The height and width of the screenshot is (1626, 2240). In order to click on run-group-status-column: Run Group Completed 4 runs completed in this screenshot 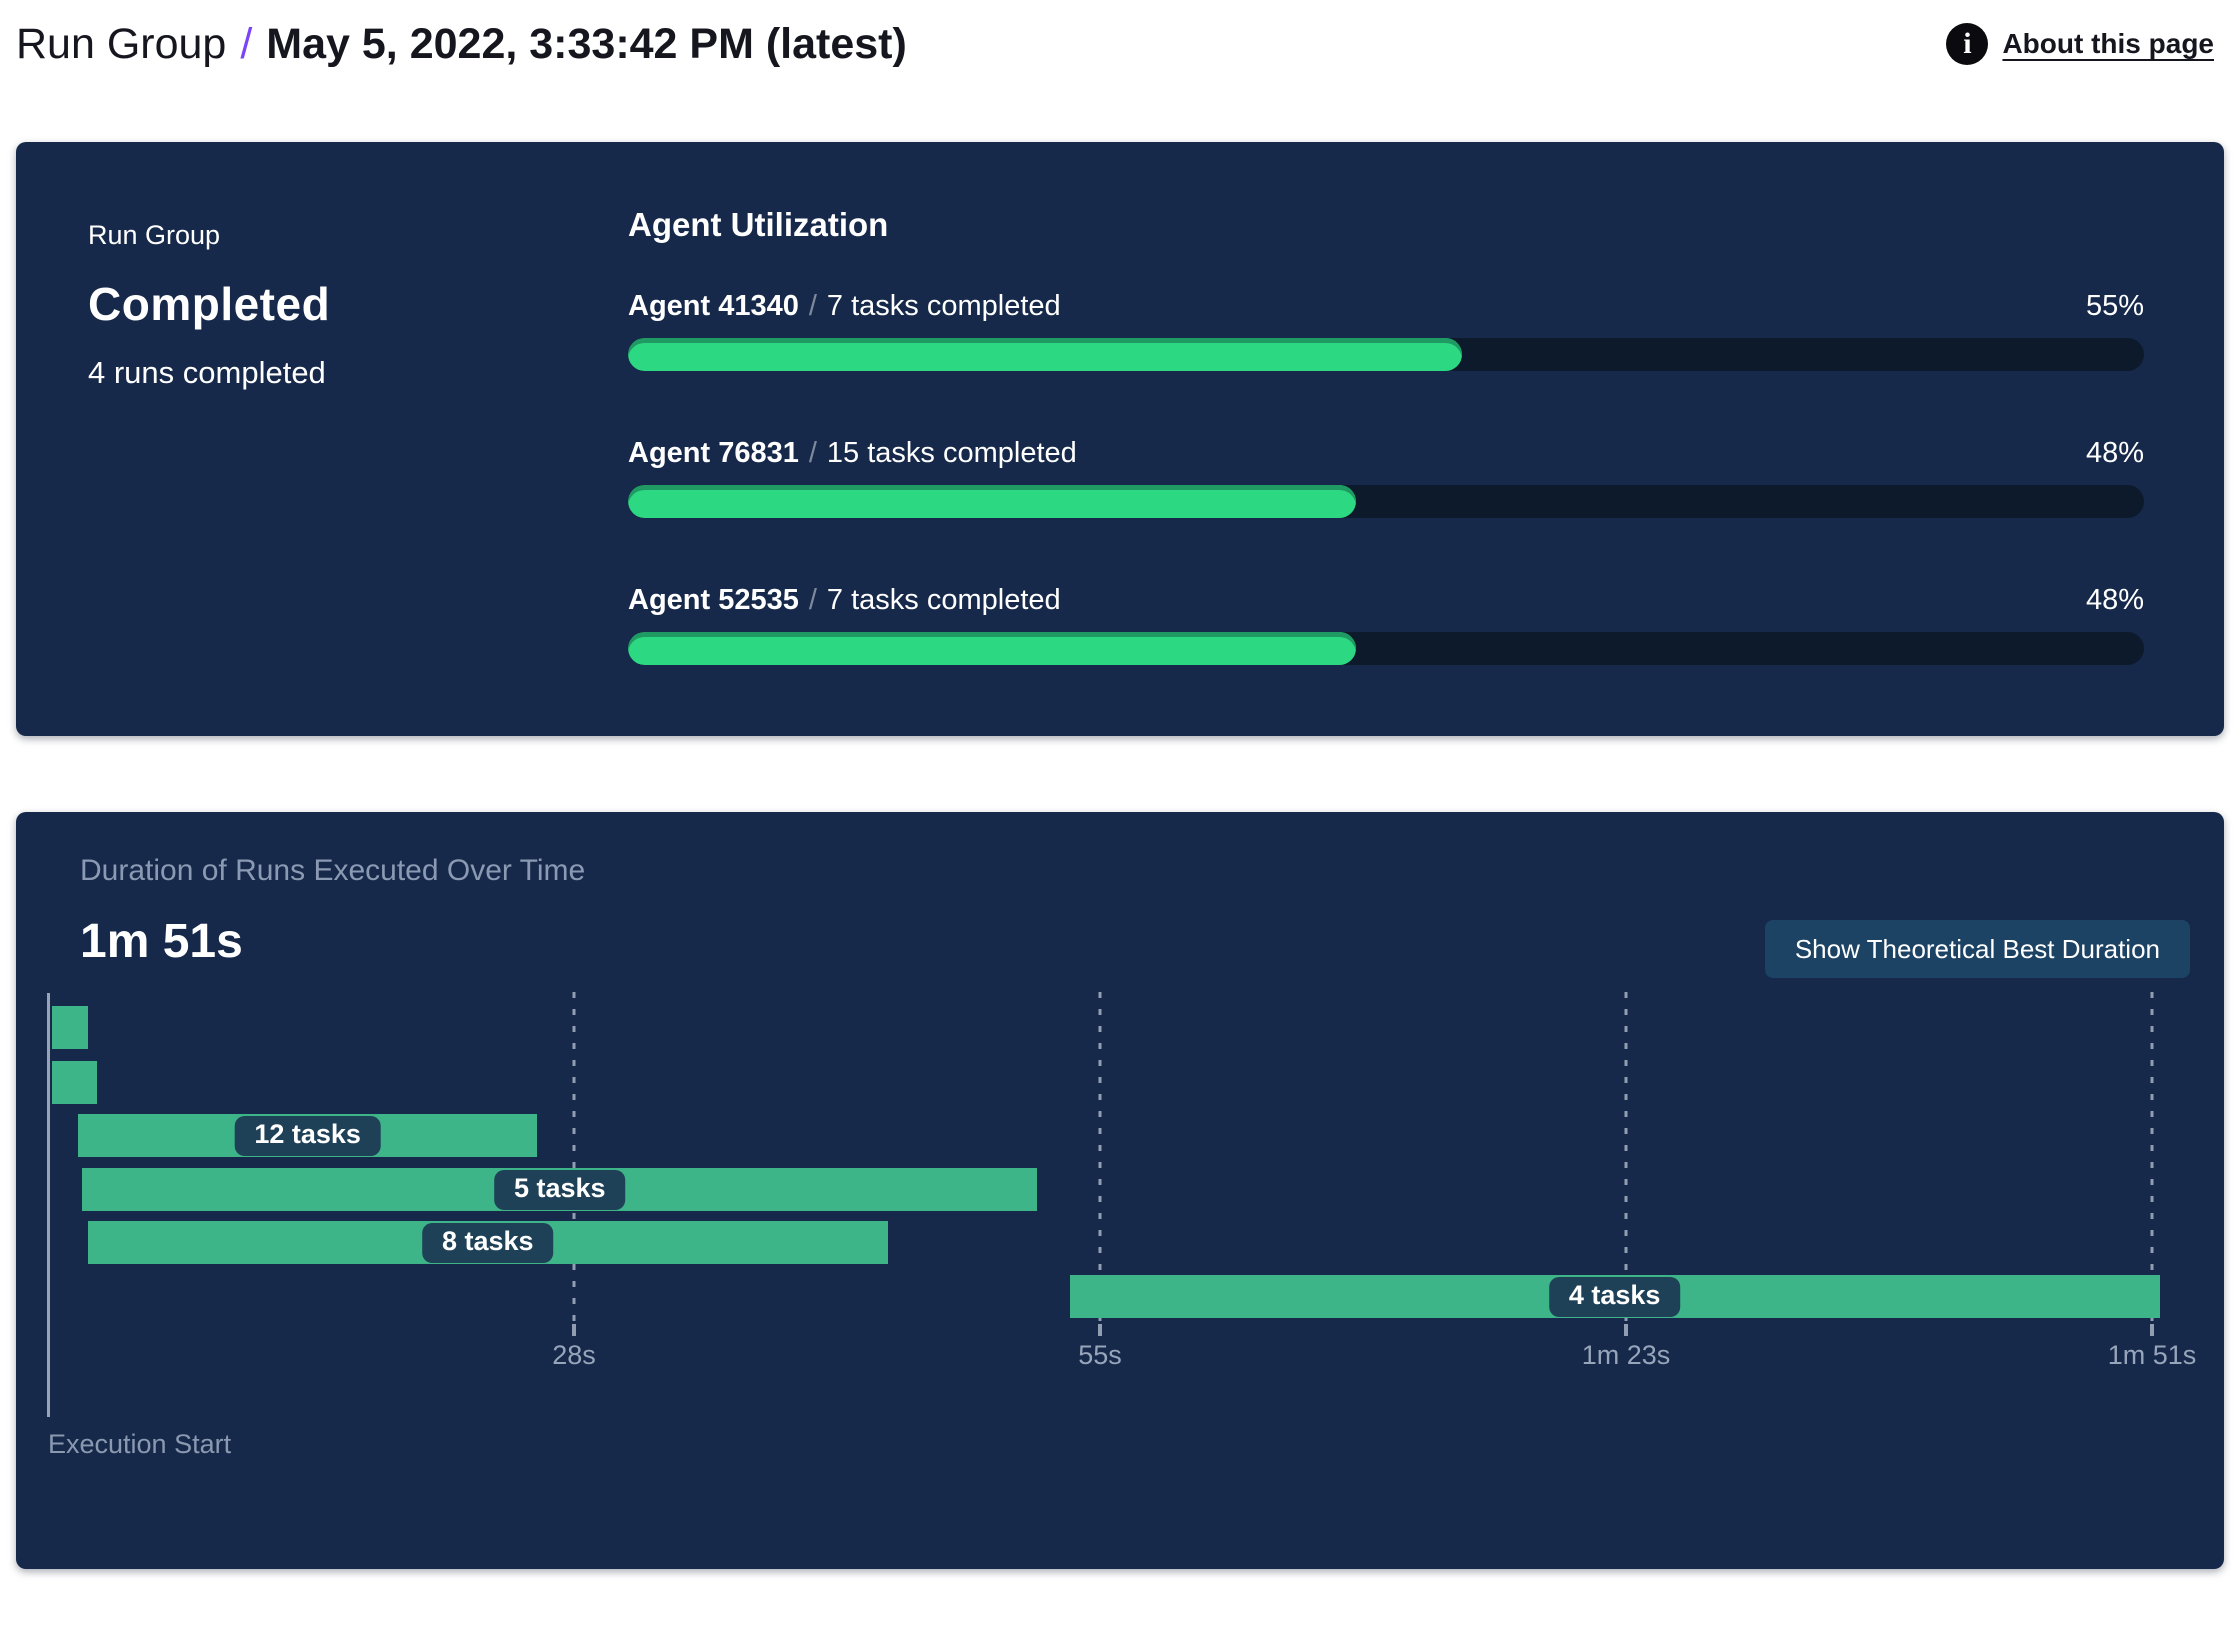, I will do `click(358, 439)`.